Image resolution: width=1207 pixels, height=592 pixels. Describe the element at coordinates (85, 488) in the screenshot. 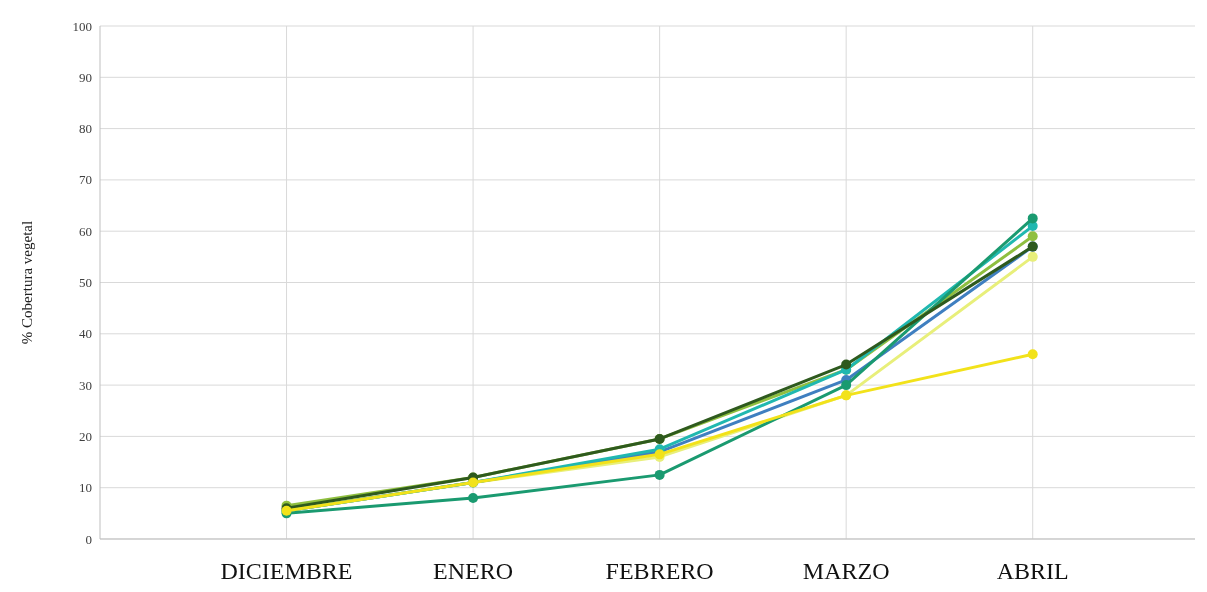

I see `y-tick-label: 10` at that location.